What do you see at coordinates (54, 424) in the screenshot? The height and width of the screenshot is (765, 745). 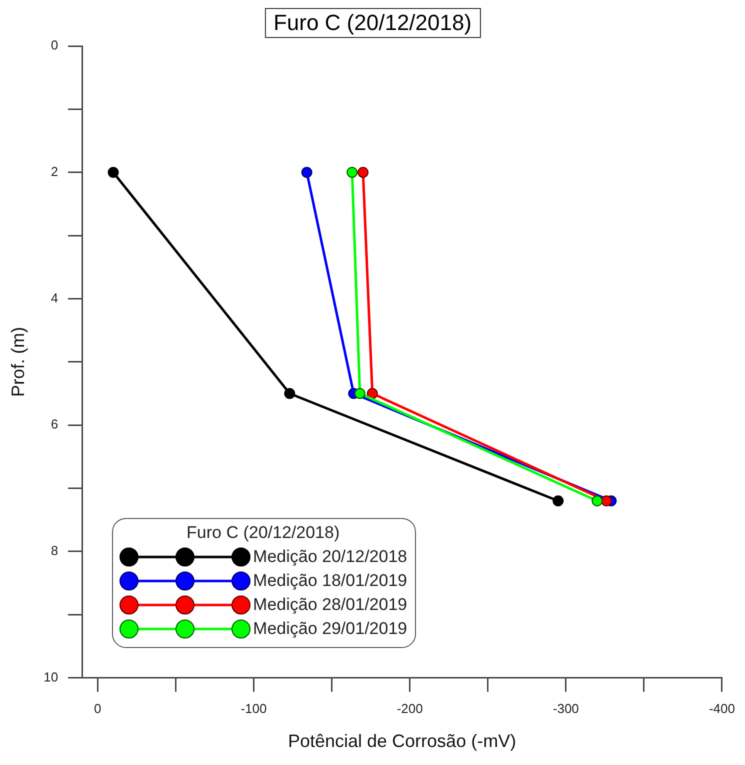 I see `y-tick-label: 6` at bounding box center [54, 424].